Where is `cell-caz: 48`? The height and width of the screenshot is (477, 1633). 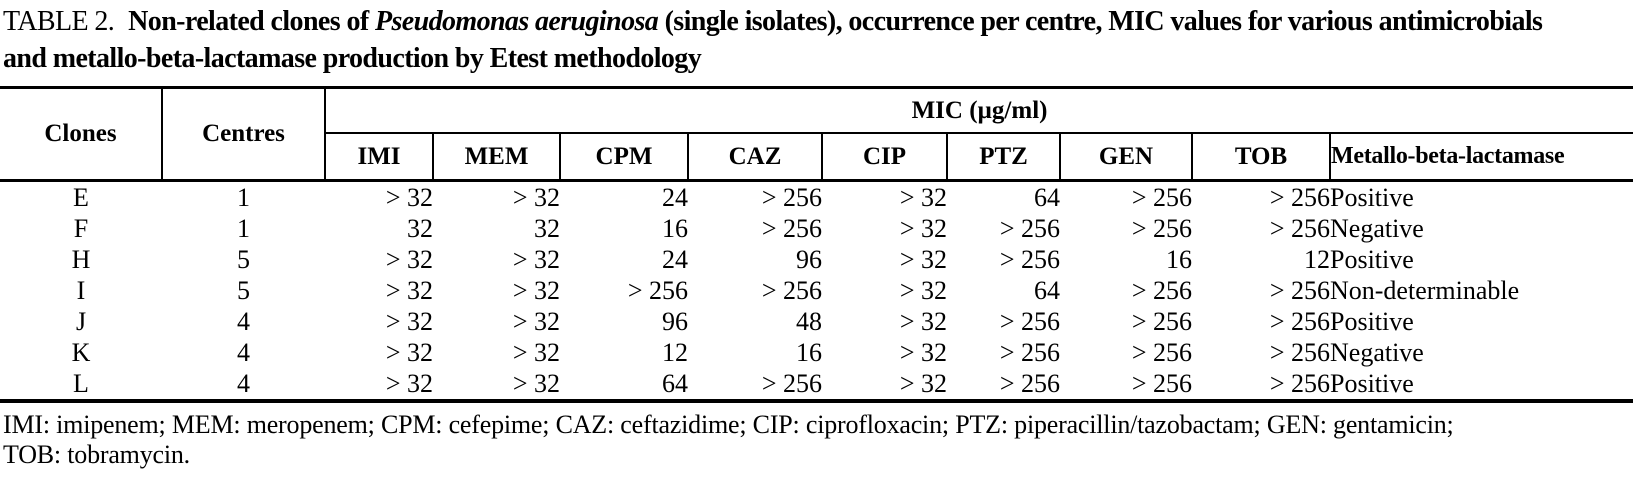
cell-caz: 48 is located at coordinates (809, 321).